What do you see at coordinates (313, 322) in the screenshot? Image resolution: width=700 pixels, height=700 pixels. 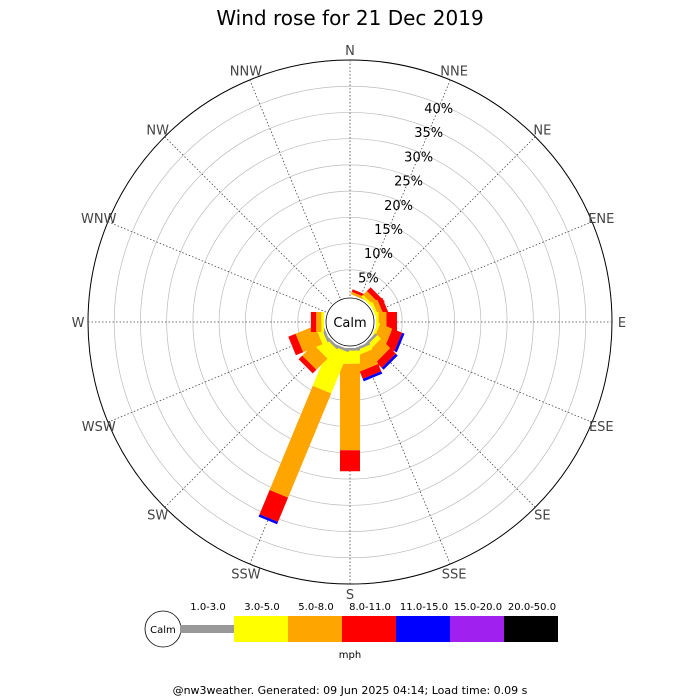 I see `bar-w-8.0-11.0` at bounding box center [313, 322].